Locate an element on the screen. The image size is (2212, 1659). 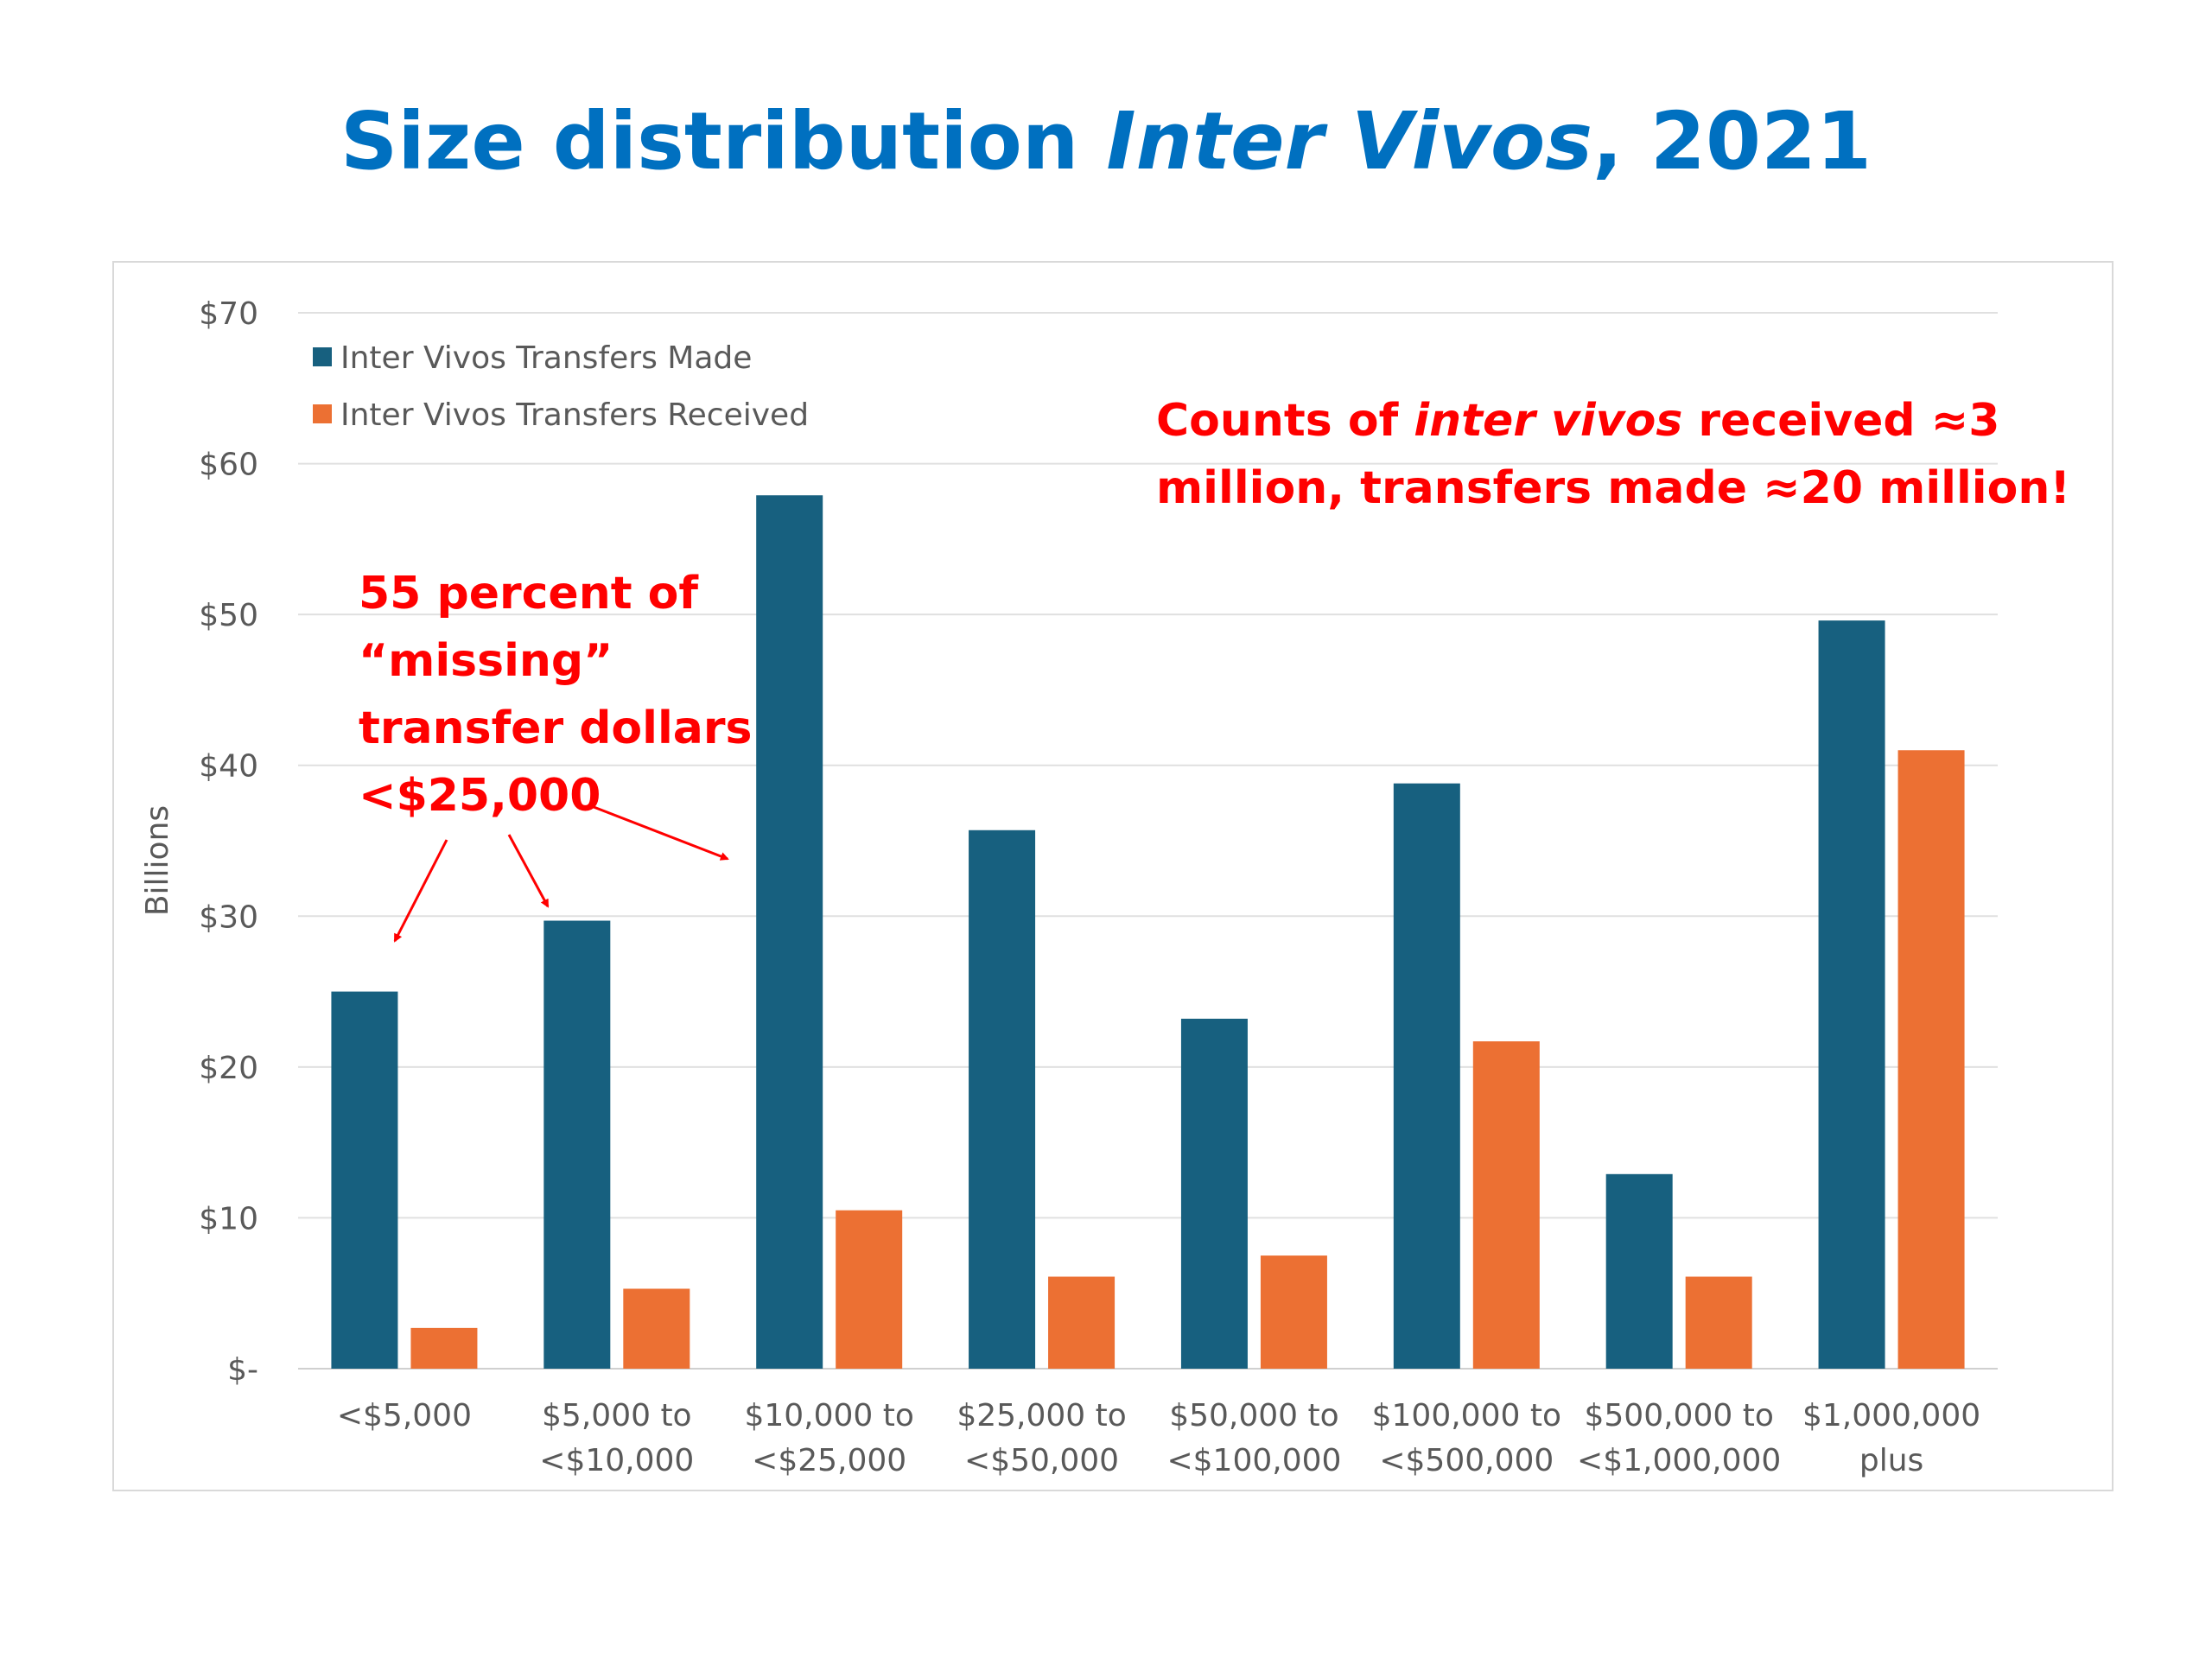
annotation-missing-line4: <$25,000 is located at coordinates (480, 796).